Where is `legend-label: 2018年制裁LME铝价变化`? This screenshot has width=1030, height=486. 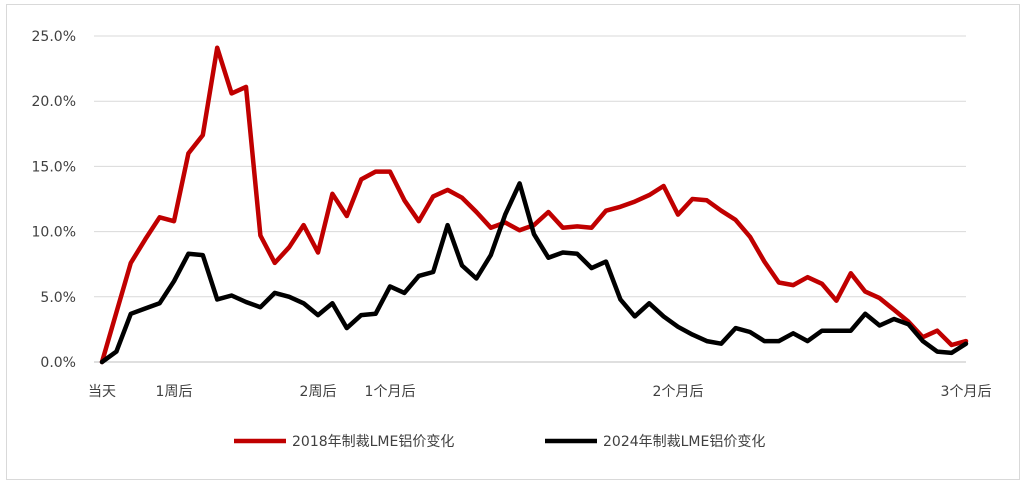
legend-label: 2018年制裁LME铝价变化 is located at coordinates (373, 442).